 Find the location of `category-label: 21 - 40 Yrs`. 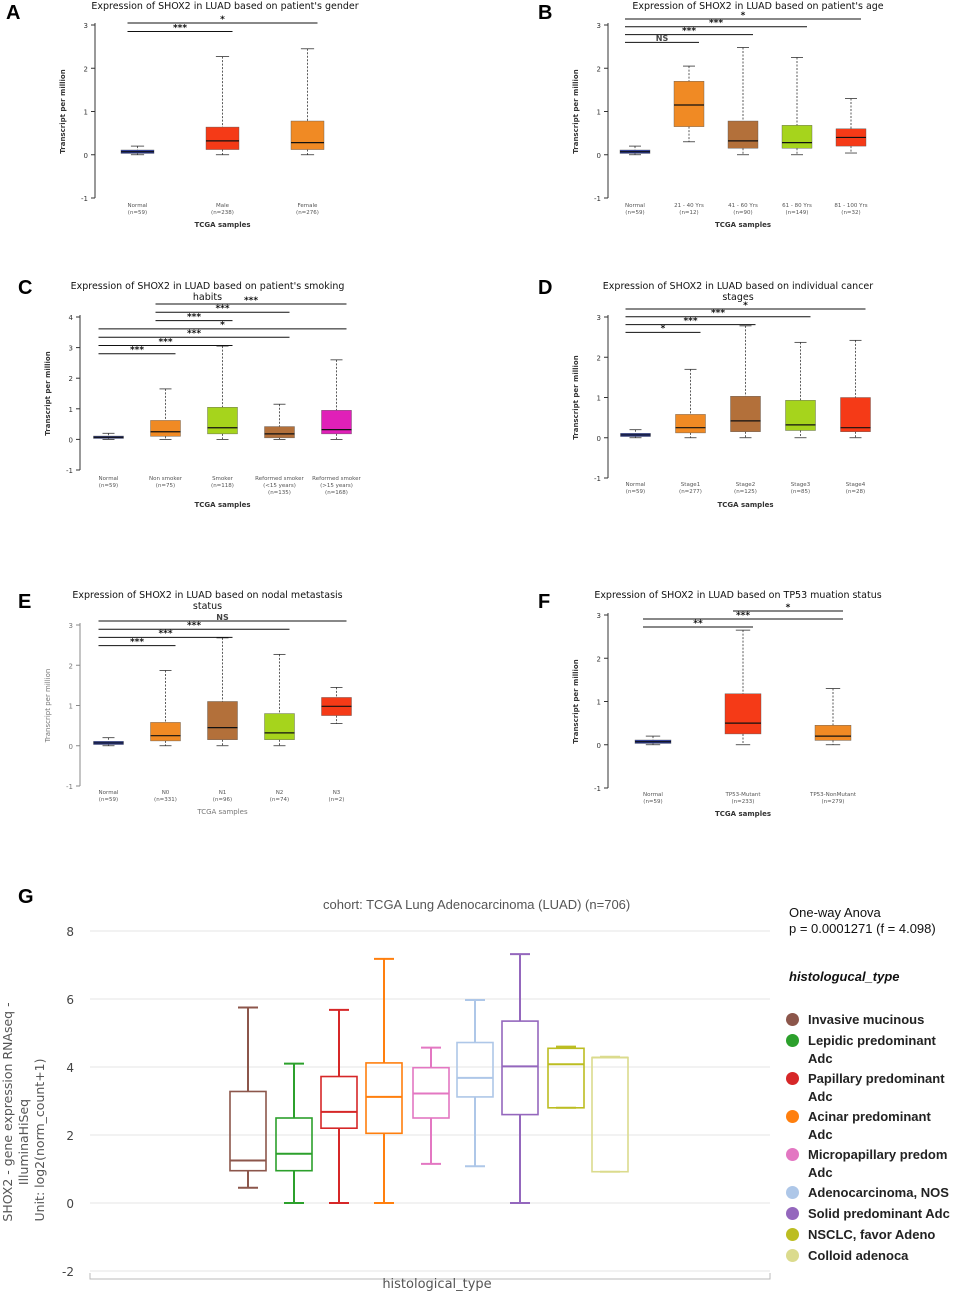

category-label: 21 - 40 Yrs is located at coordinates (689, 206).